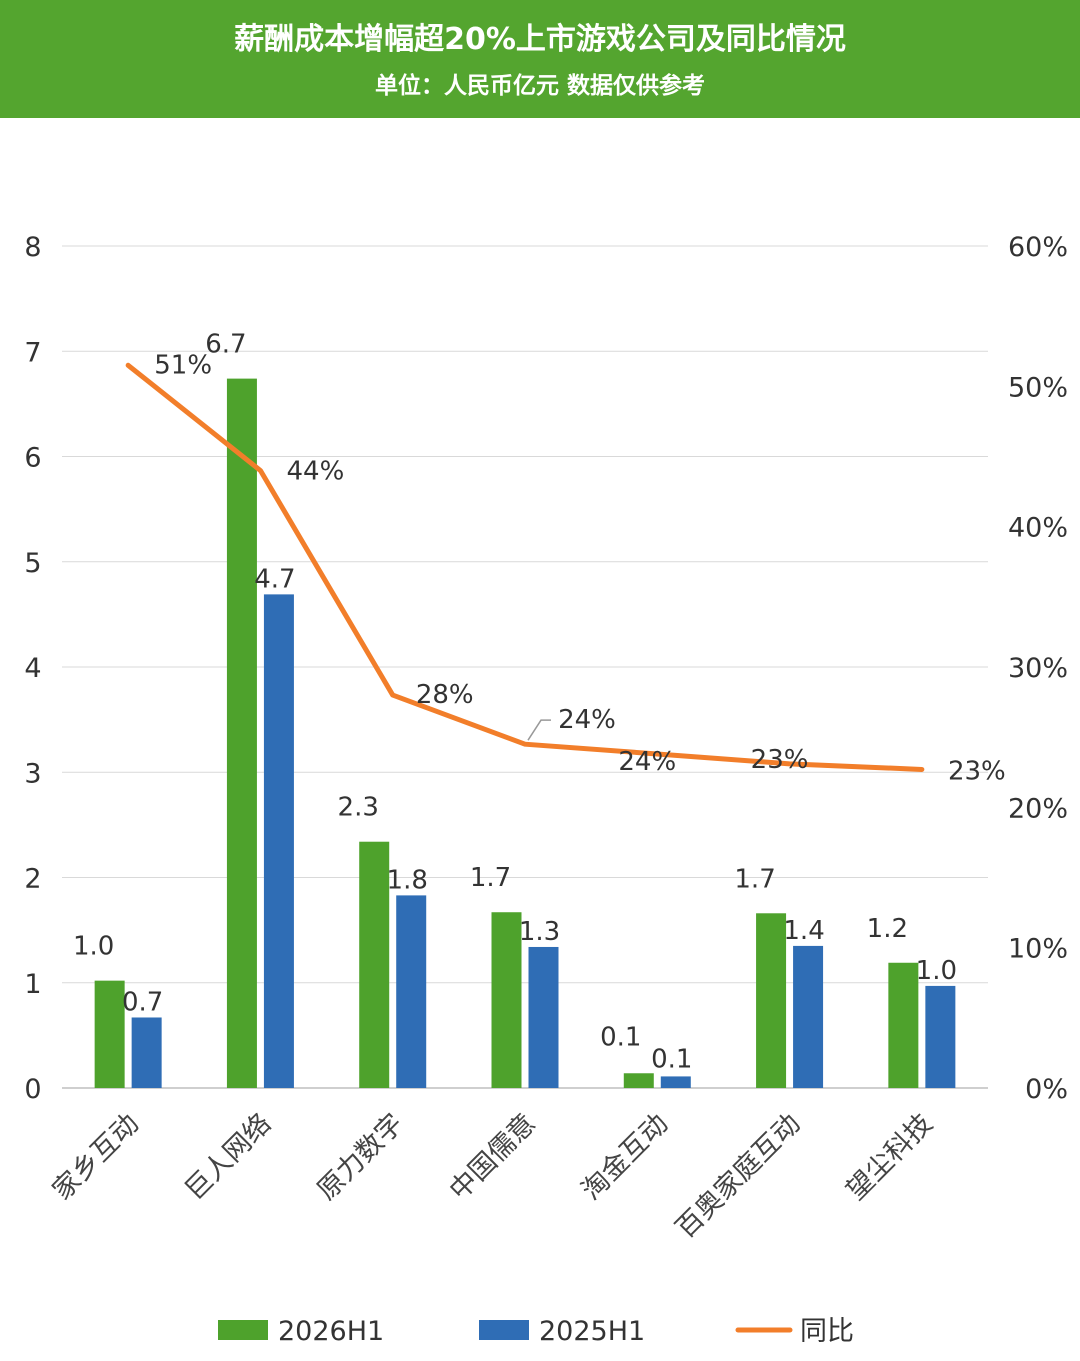  I want to click on data-label-yoy: 44%, so click(316, 472).